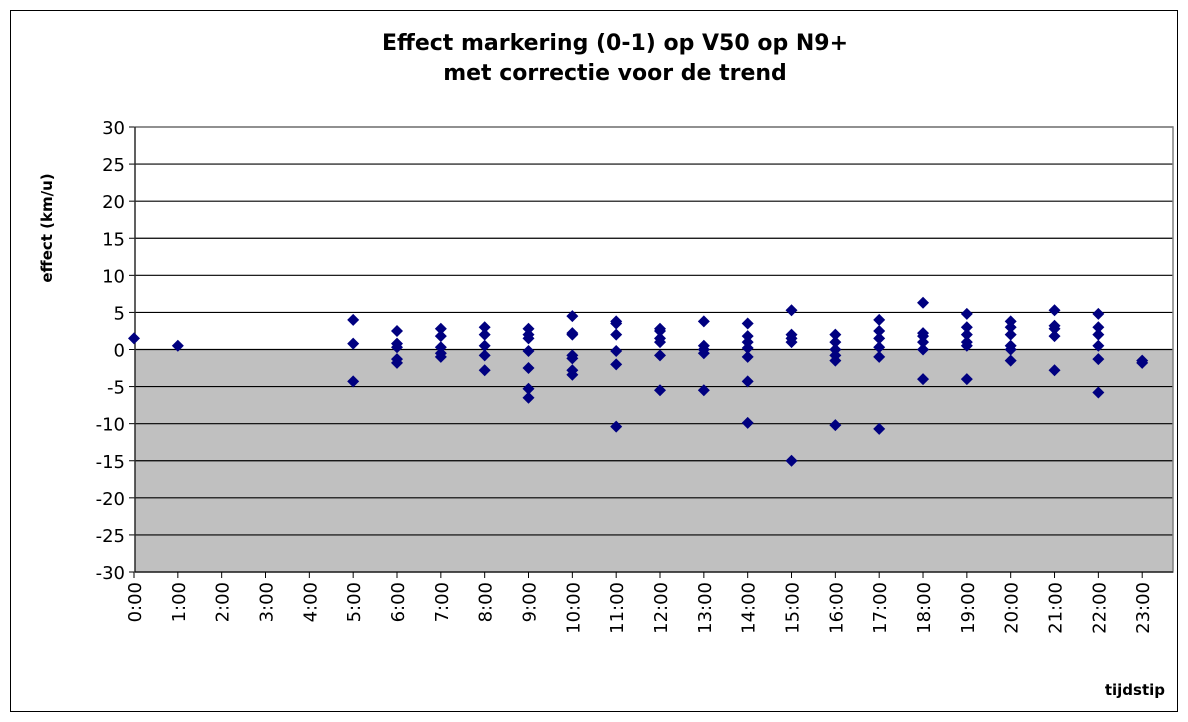 The width and height of the screenshot is (1188, 722). What do you see at coordinates (615, 73) in the screenshot?
I see `chart-title: met correctie voor de trend` at bounding box center [615, 73].